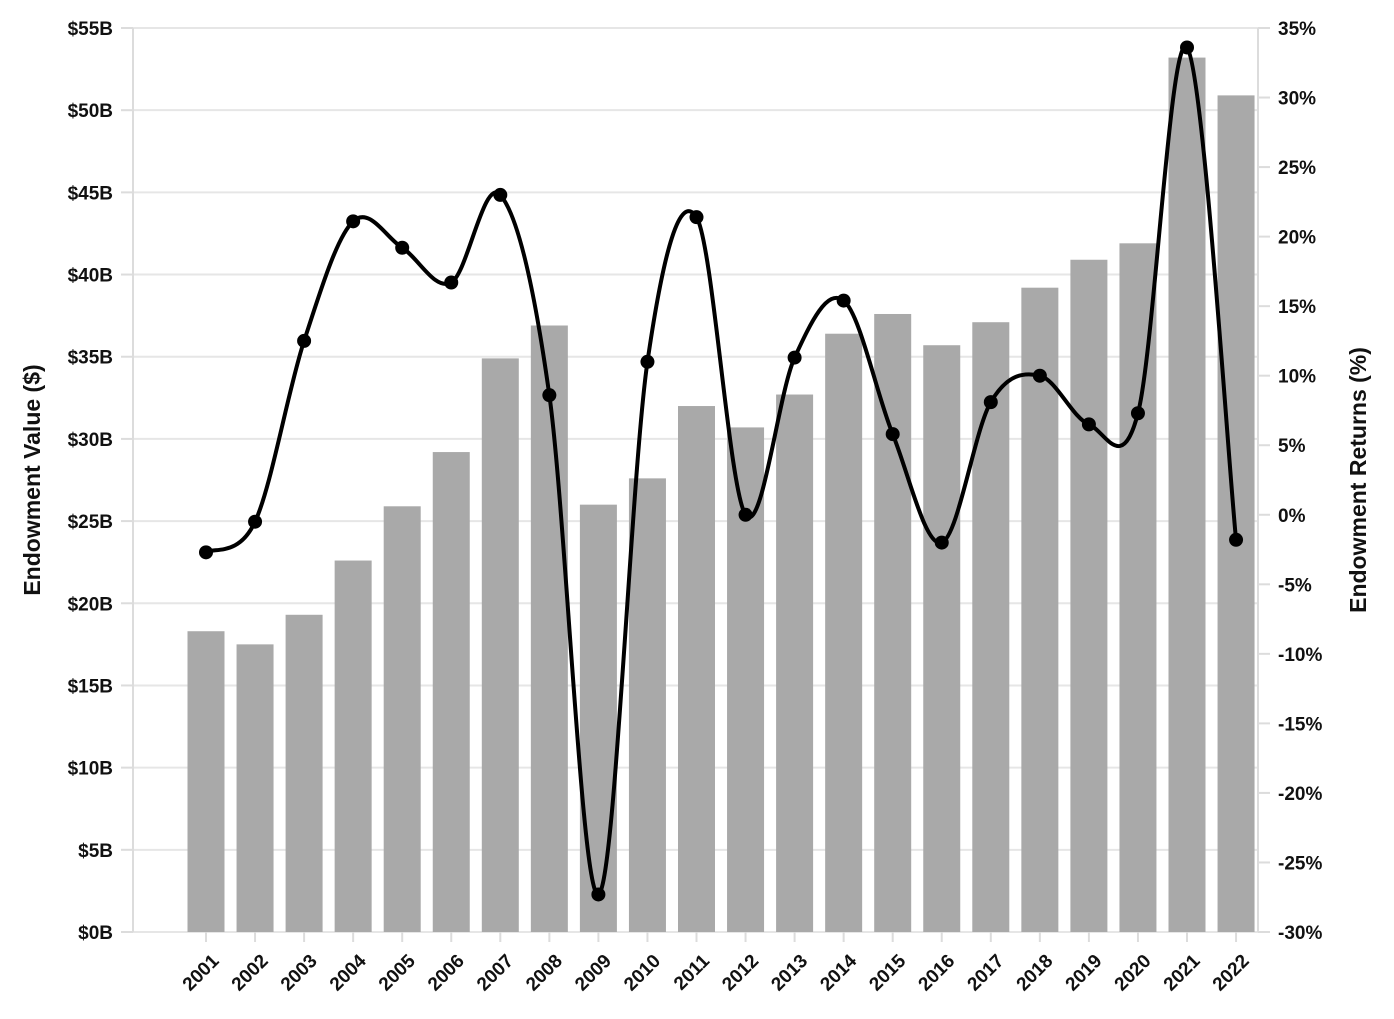 This screenshot has height=1019, width=1394. Describe the element at coordinates (304, 340) in the screenshot. I see `return-point-2003` at that location.